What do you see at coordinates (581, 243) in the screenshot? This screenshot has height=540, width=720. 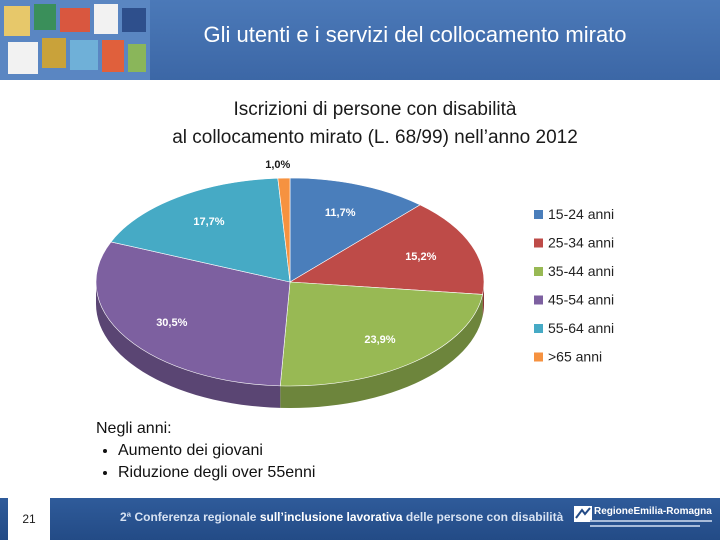 I see `legend-label-2: 25-34 anni` at bounding box center [581, 243].